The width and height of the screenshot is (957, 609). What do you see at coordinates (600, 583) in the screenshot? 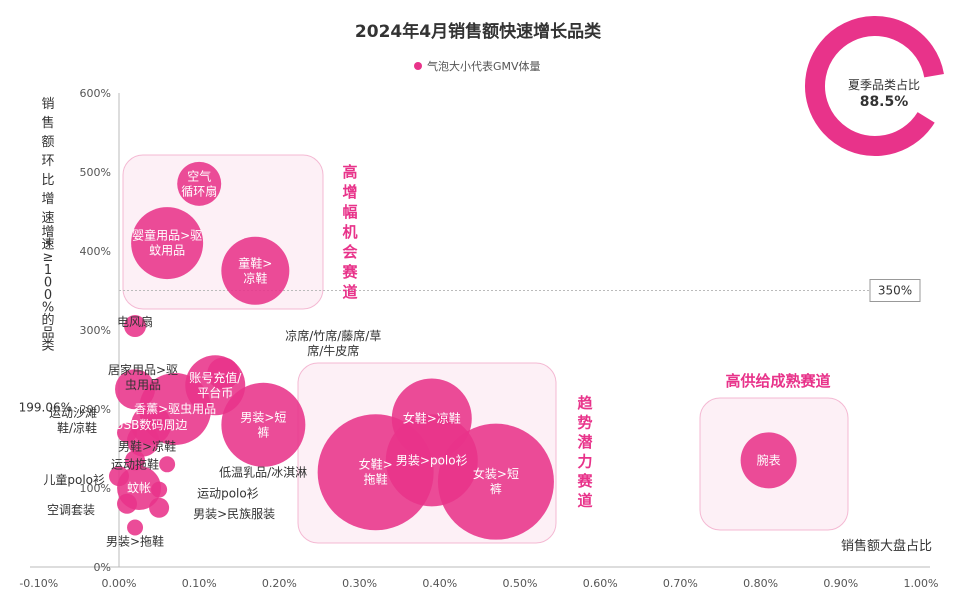
I see `x-tick-label: 0.60%` at bounding box center [600, 583].